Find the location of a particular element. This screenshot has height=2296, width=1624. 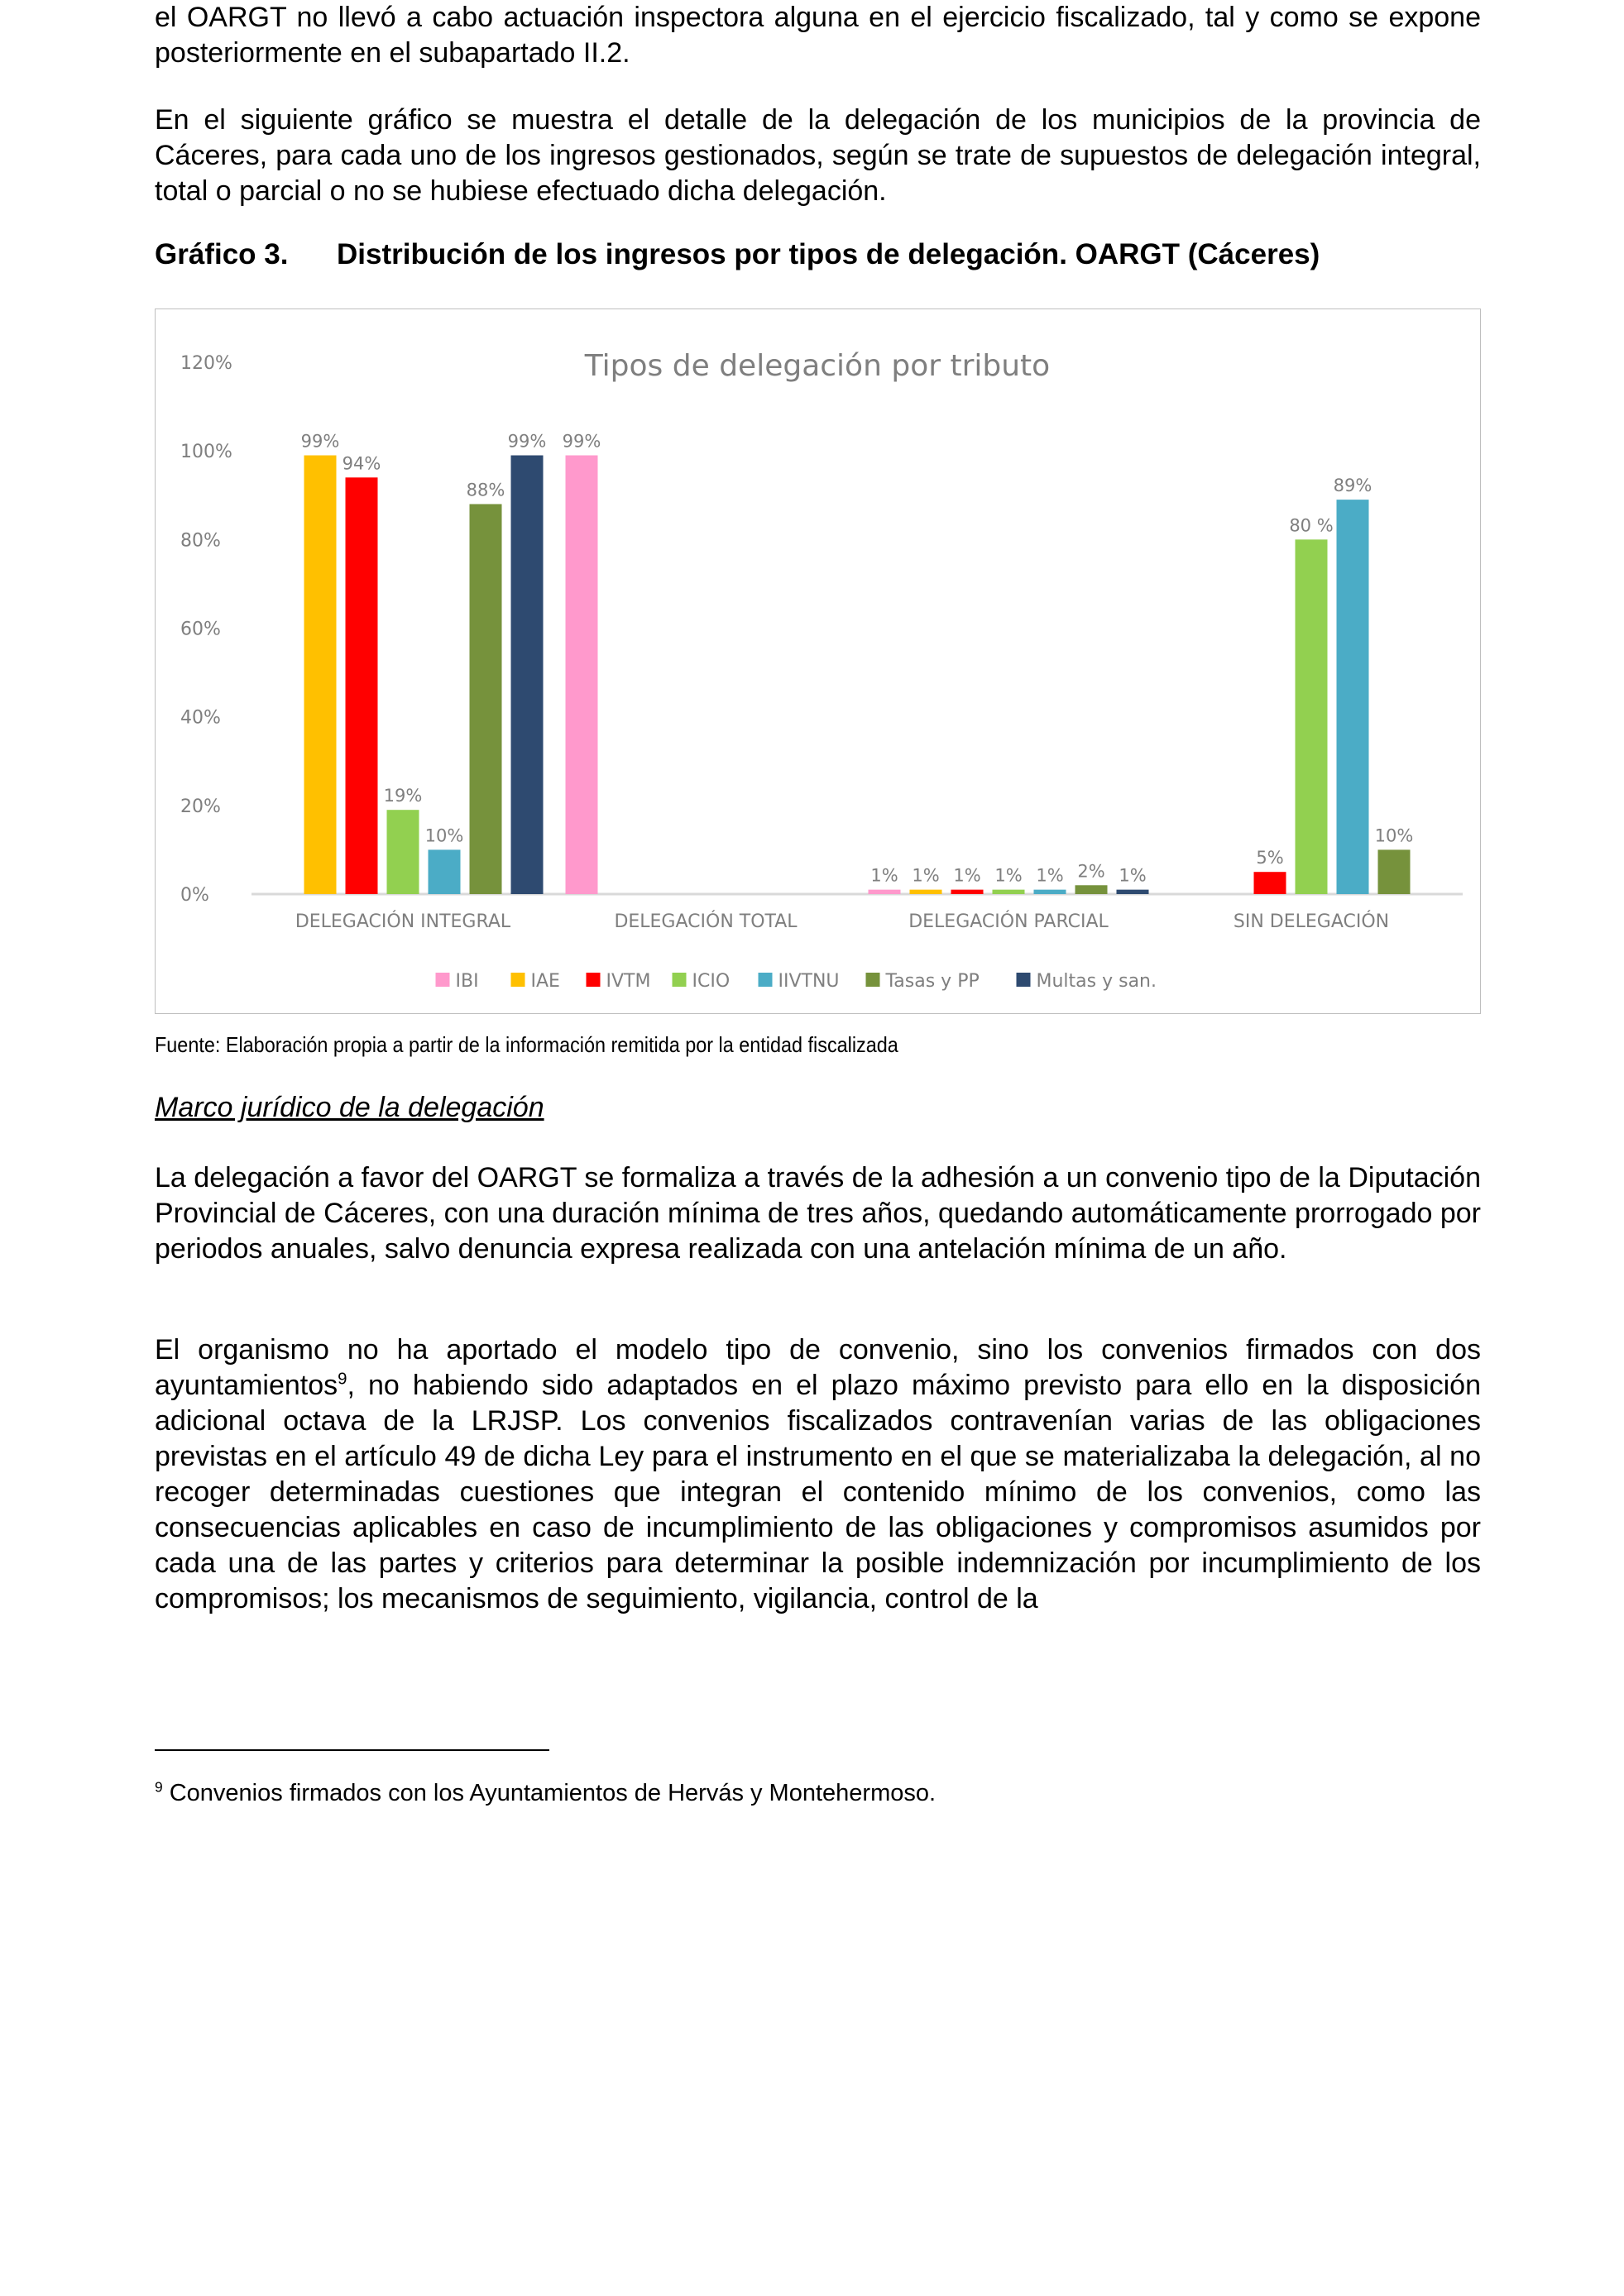

footnote-reference: 9 is located at coordinates (342, 1379).